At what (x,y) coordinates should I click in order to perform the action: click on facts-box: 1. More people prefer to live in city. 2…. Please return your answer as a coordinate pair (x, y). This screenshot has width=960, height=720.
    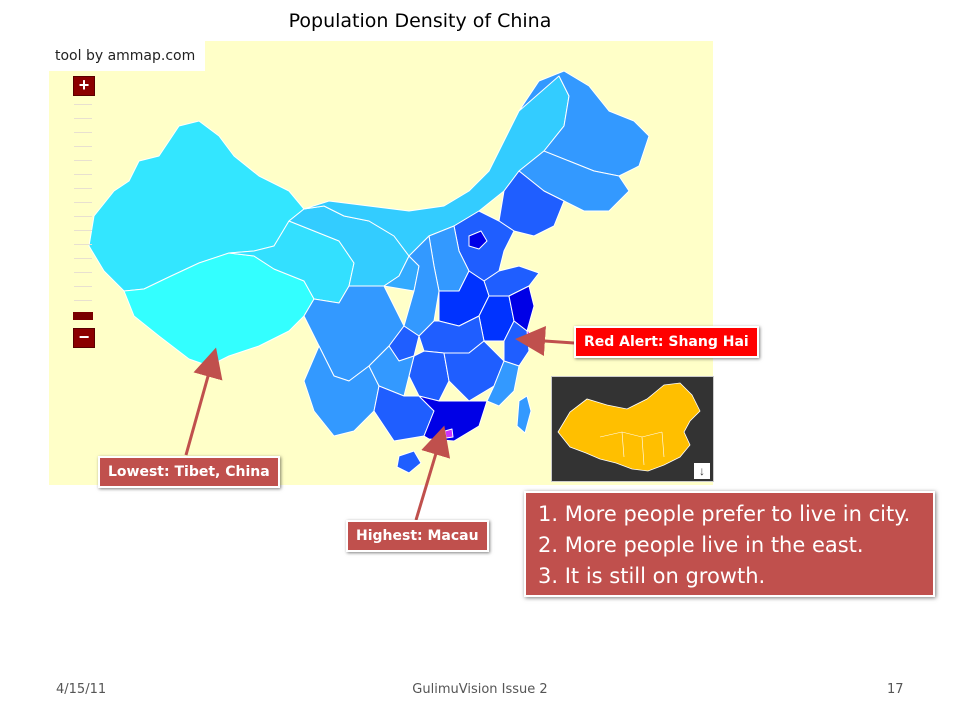
    Looking at the image, I should click on (729, 544).